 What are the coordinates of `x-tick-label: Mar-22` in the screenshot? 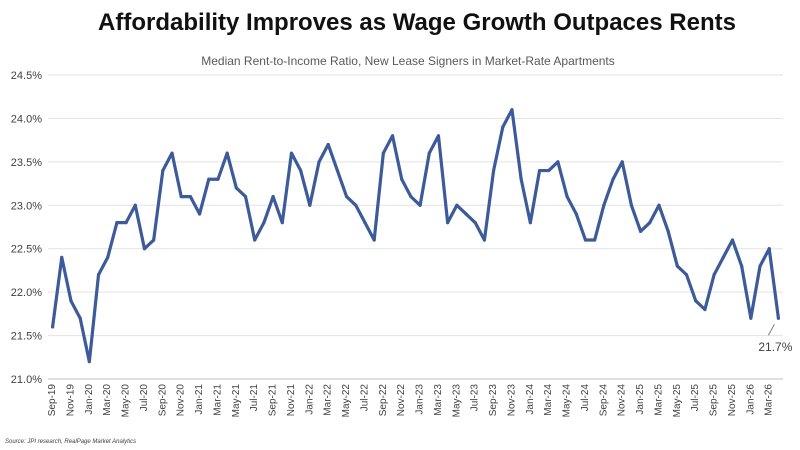 It's located at (328, 400).